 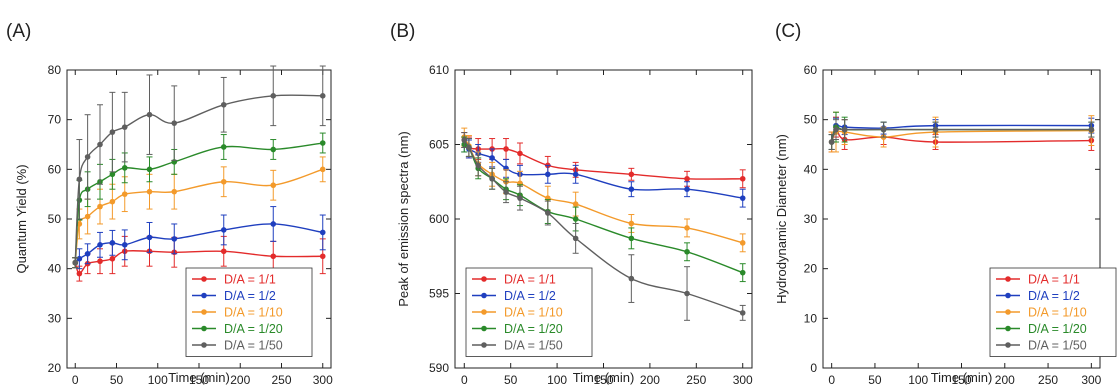 What do you see at coordinates (813, 368) in the screenshot?
I see `y-tick-label: 0` at bounding box center [813, 368].